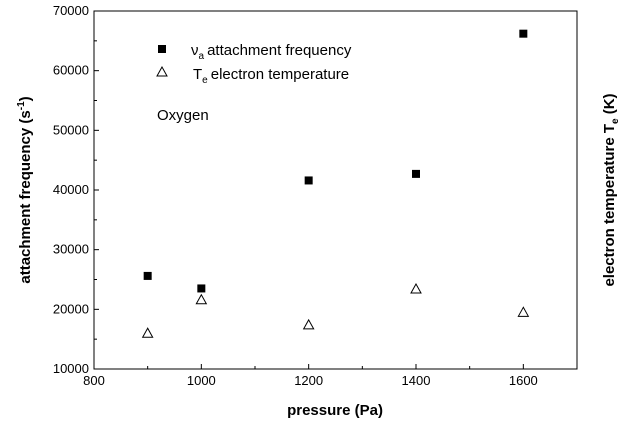 The image size is (628, 422). I want to click on y-axis-label: attachment frequency (s-1), so click(25, 189).